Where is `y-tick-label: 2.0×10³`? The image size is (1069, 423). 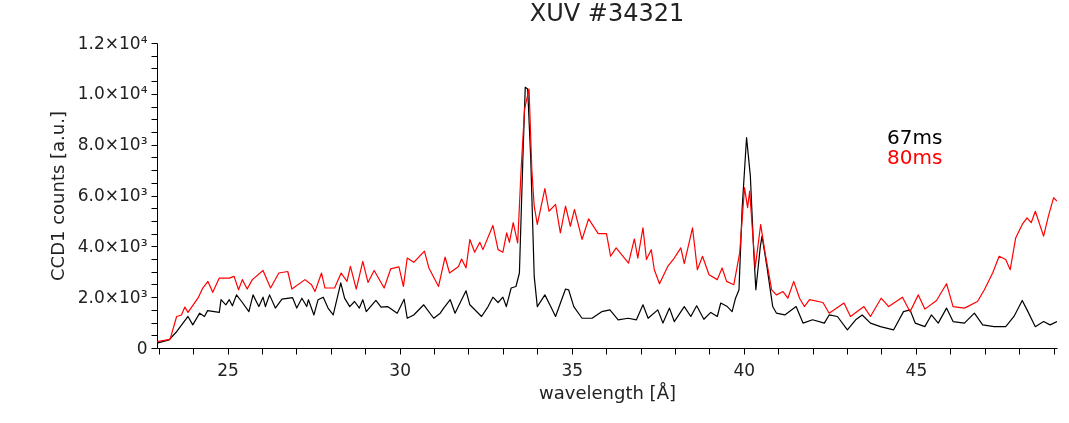
y-tick-label: 2.0×10³ is located at coordinates (112, 296).